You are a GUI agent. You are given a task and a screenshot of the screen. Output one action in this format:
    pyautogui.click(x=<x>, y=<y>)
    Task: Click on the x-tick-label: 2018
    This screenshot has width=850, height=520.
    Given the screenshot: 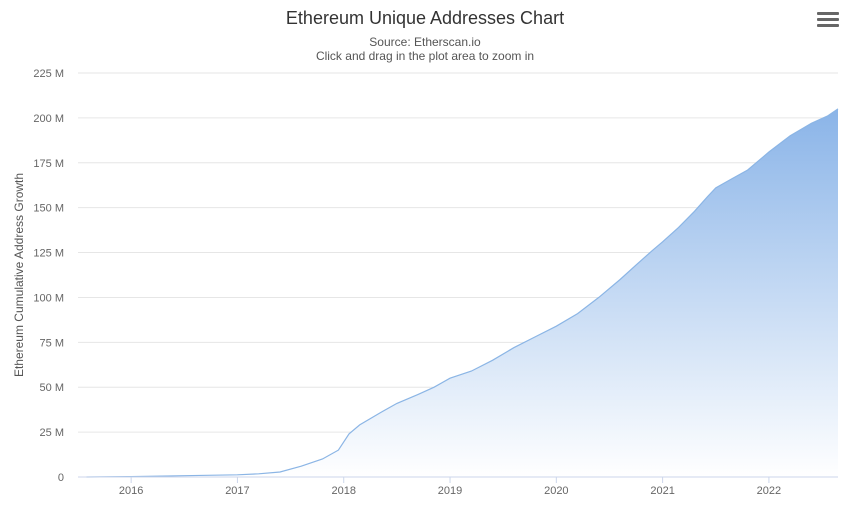 What is the action you would take?
    pyautogui.click(x=343, y=491)
    